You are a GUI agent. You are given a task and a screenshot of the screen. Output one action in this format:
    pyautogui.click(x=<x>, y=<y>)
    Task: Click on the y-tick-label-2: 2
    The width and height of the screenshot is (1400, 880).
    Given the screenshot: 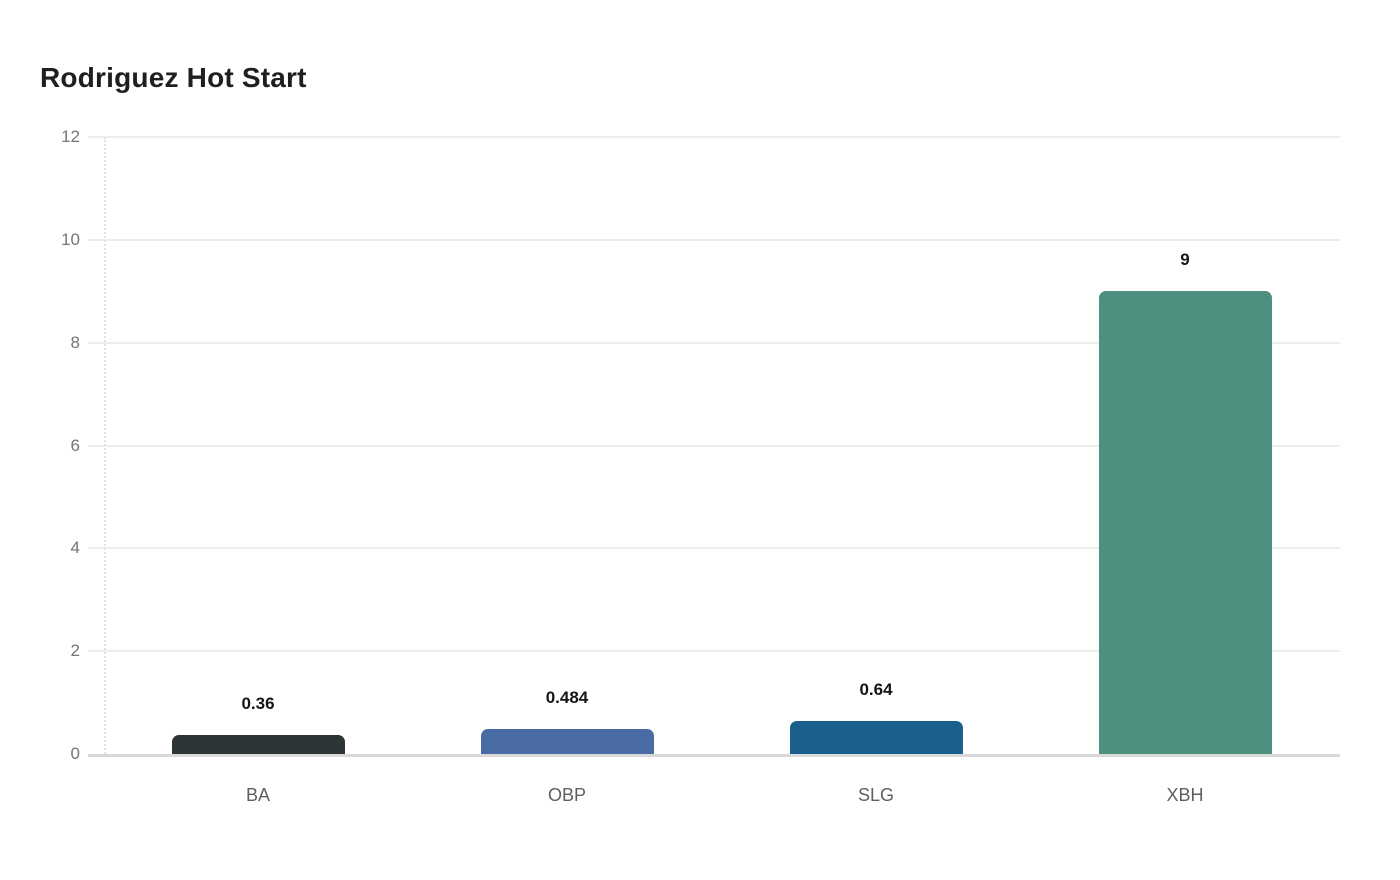 What is the action you would take?
    pyautogui.click(x=75, y=651)
    